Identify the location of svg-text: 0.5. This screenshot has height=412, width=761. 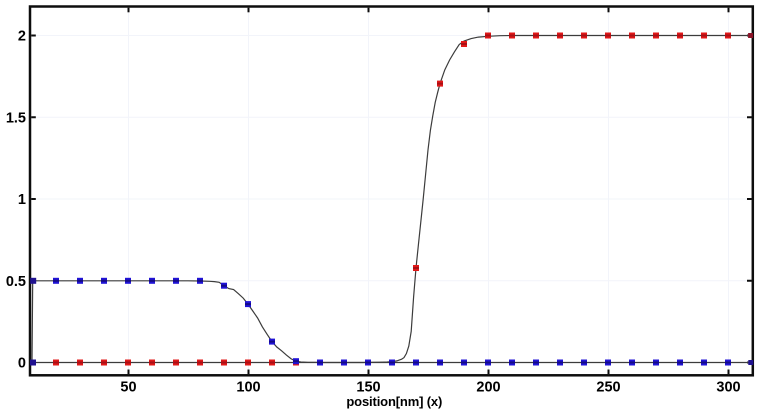
(16, 282).